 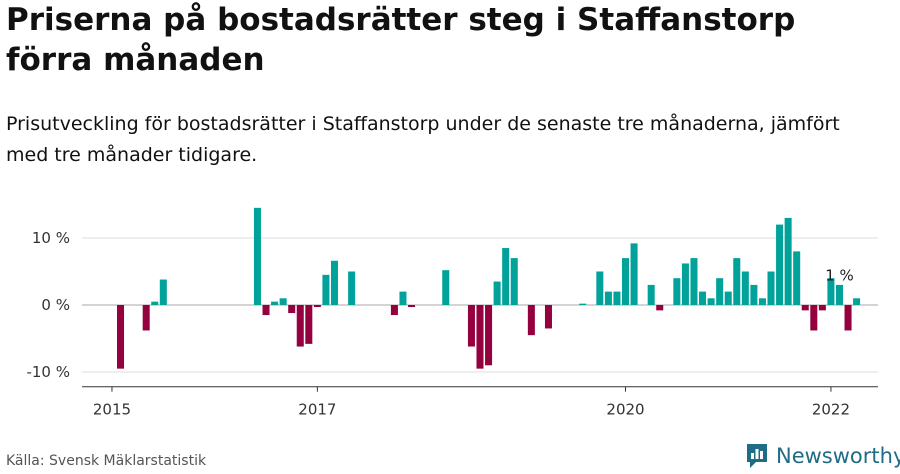 I want to click on y-tick-label: 0 %, so click(x=55, y=305).